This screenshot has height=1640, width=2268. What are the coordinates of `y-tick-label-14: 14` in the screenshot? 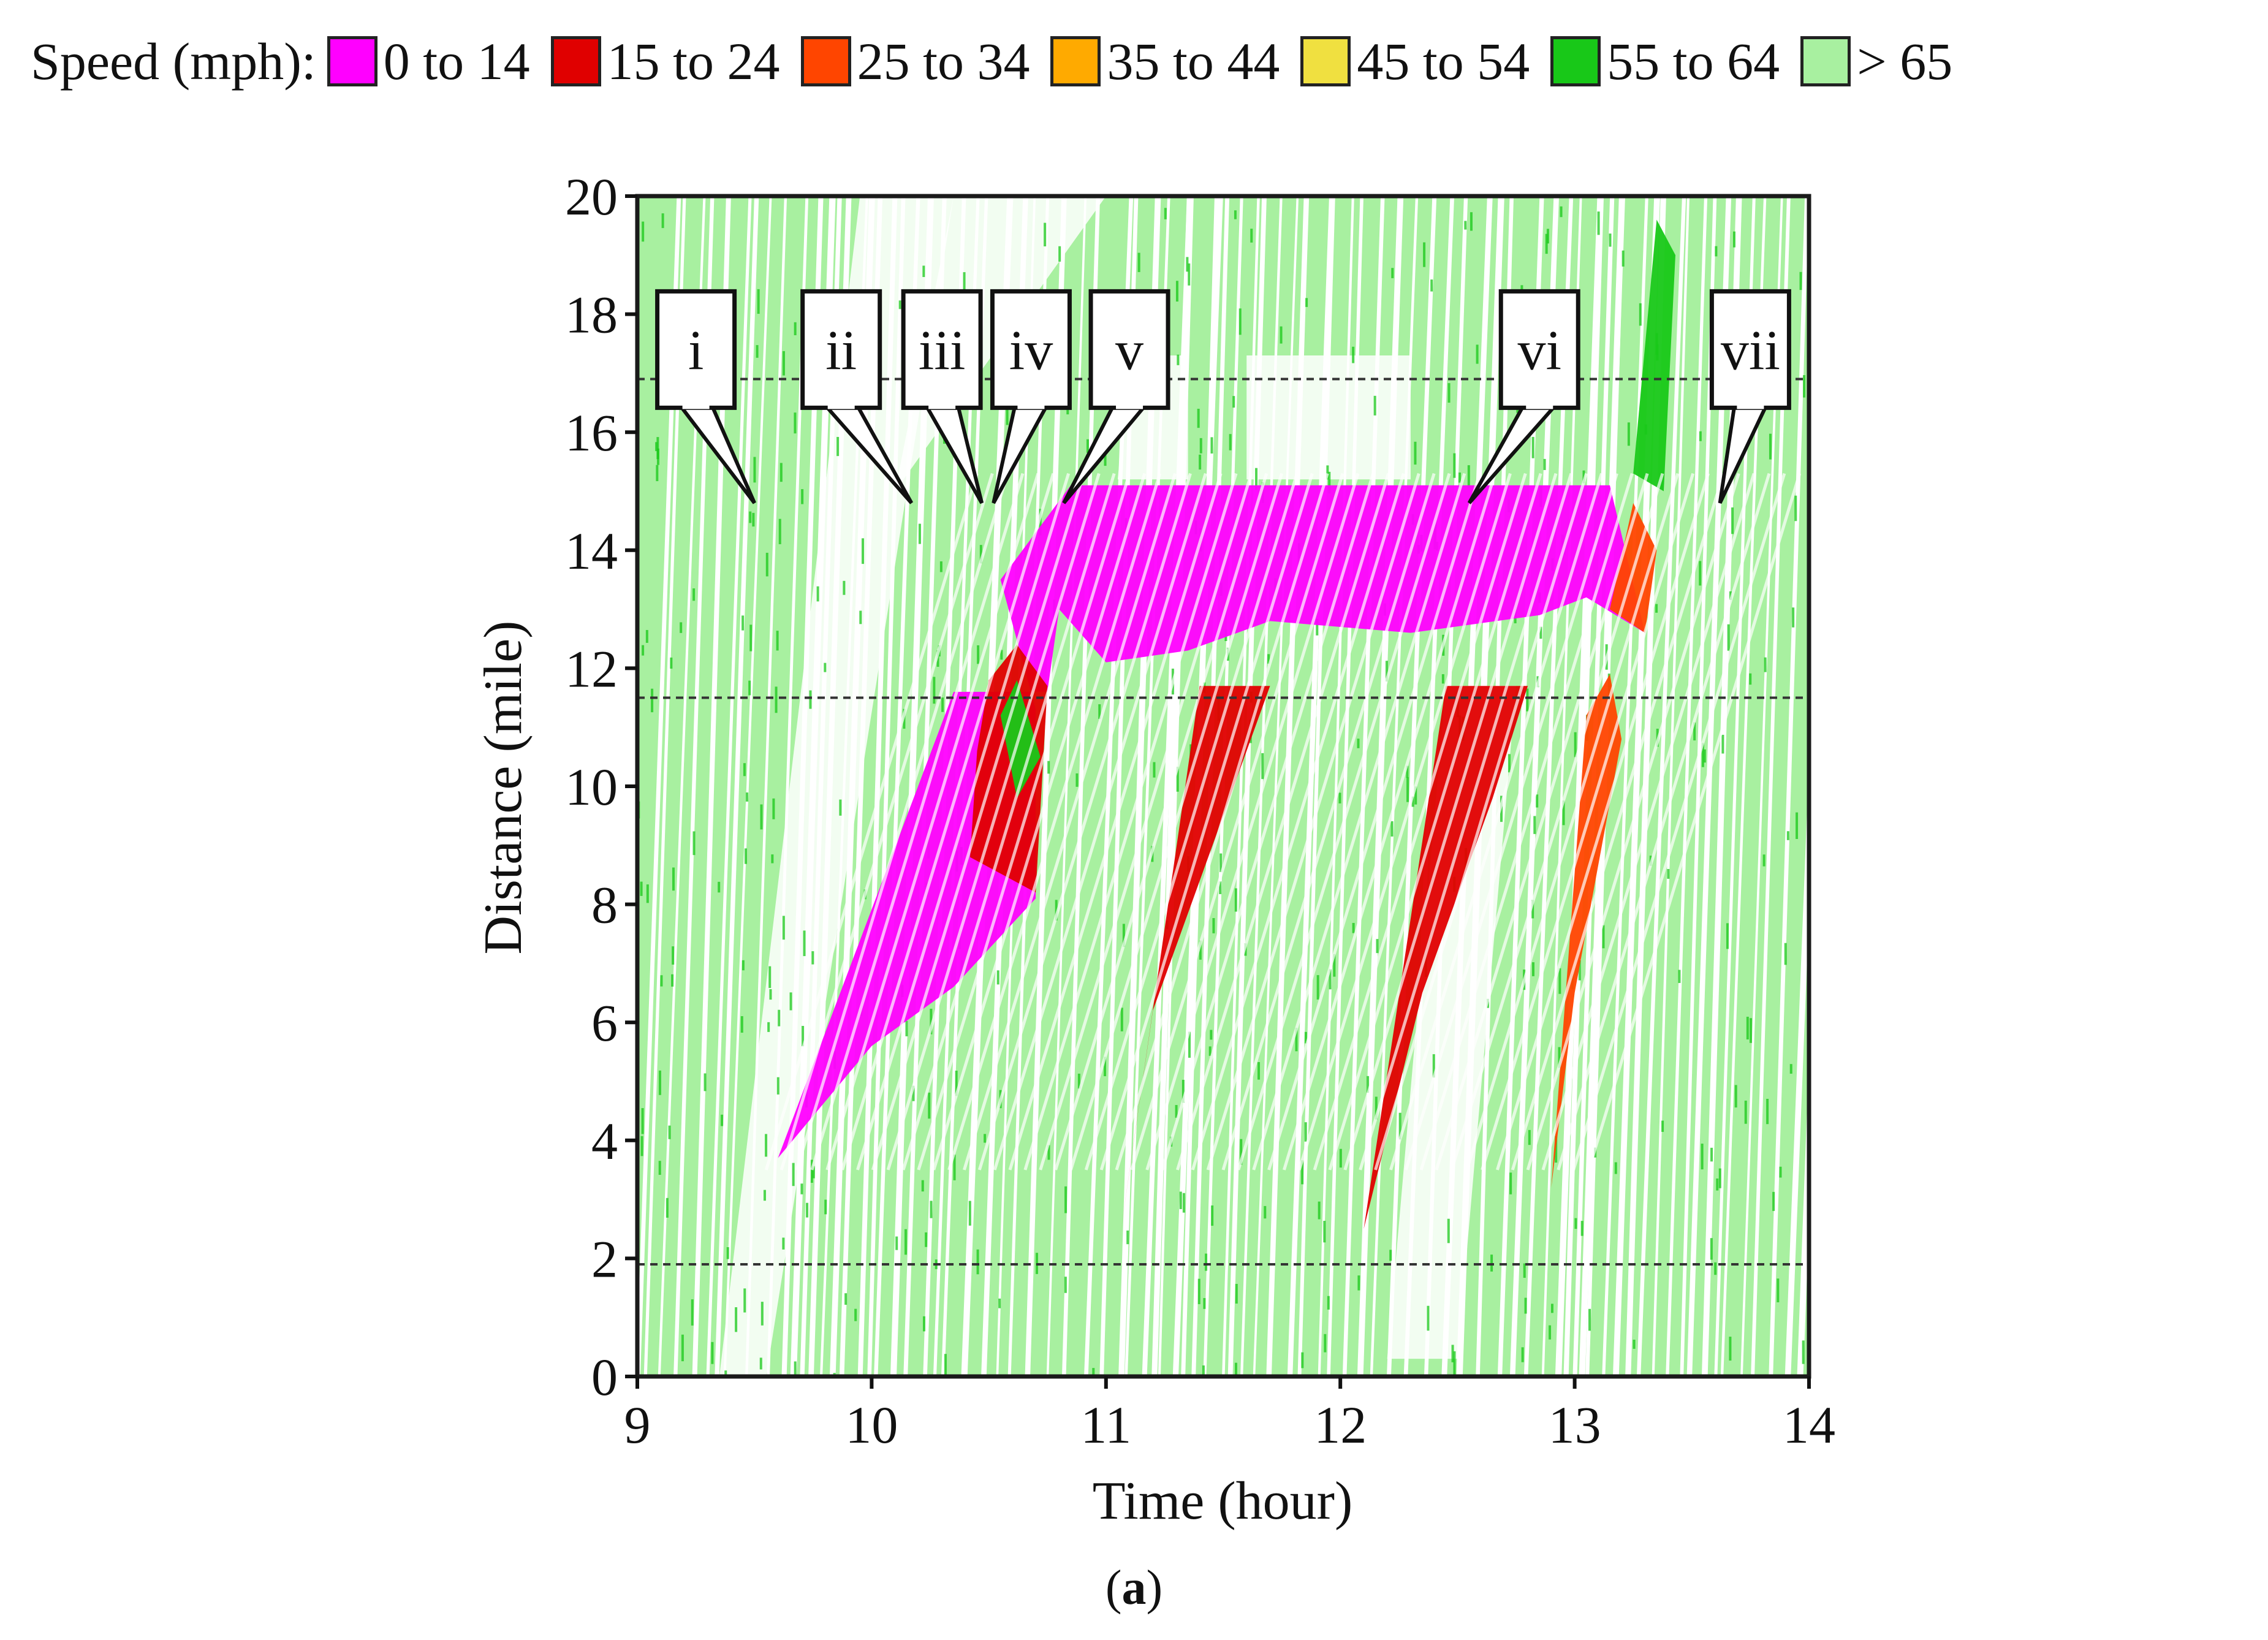 It's located at (591, 551).